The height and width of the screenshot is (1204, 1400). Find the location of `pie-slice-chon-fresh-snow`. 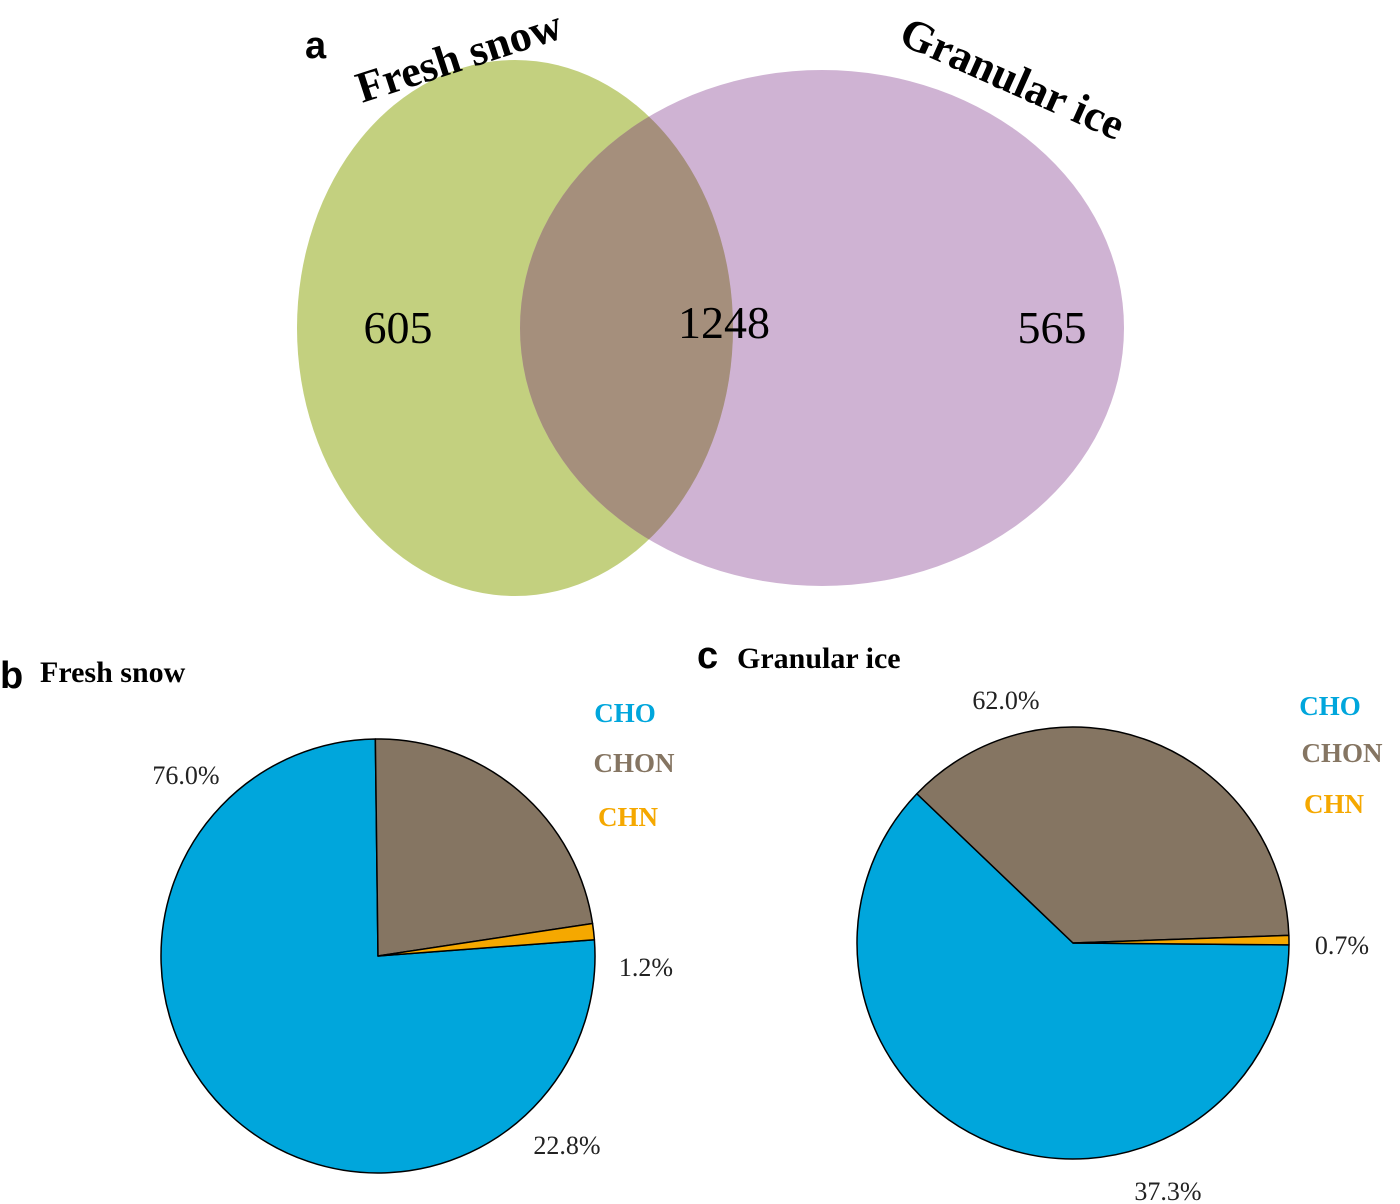

pie-slice-chon-fresh-snow is located at coordinates (484, 847).